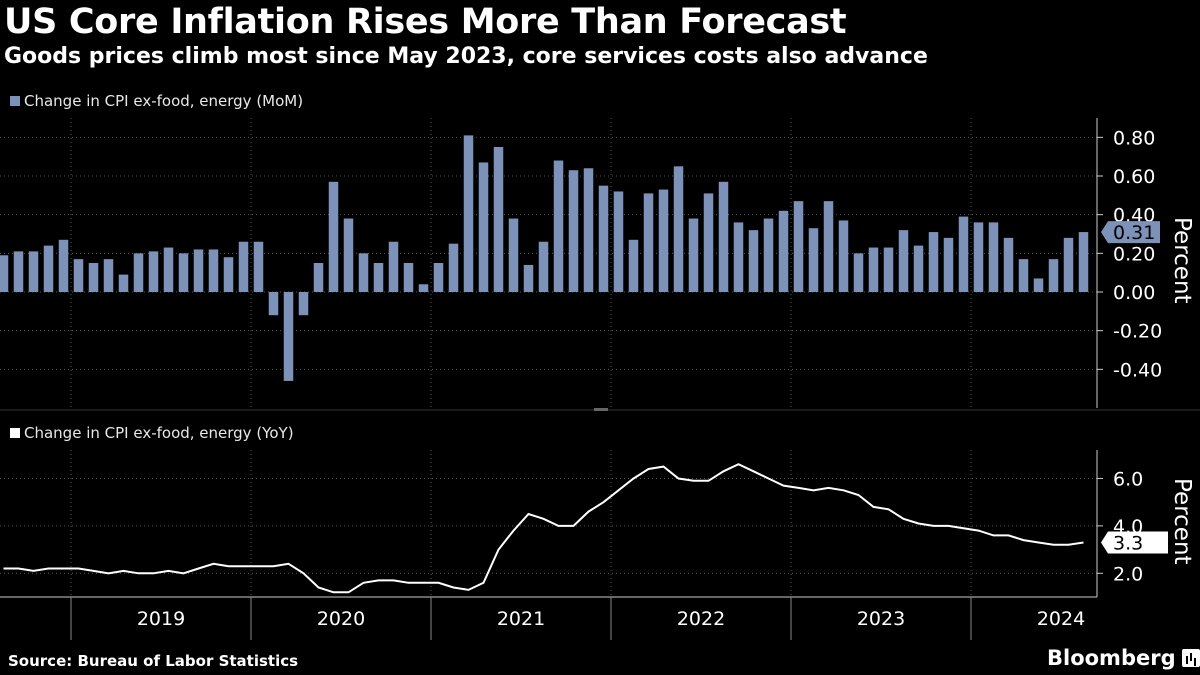 The height and width of the screenshot is (675, 1200). I want to click on x-tick-label: 2022, so click(701, 619).